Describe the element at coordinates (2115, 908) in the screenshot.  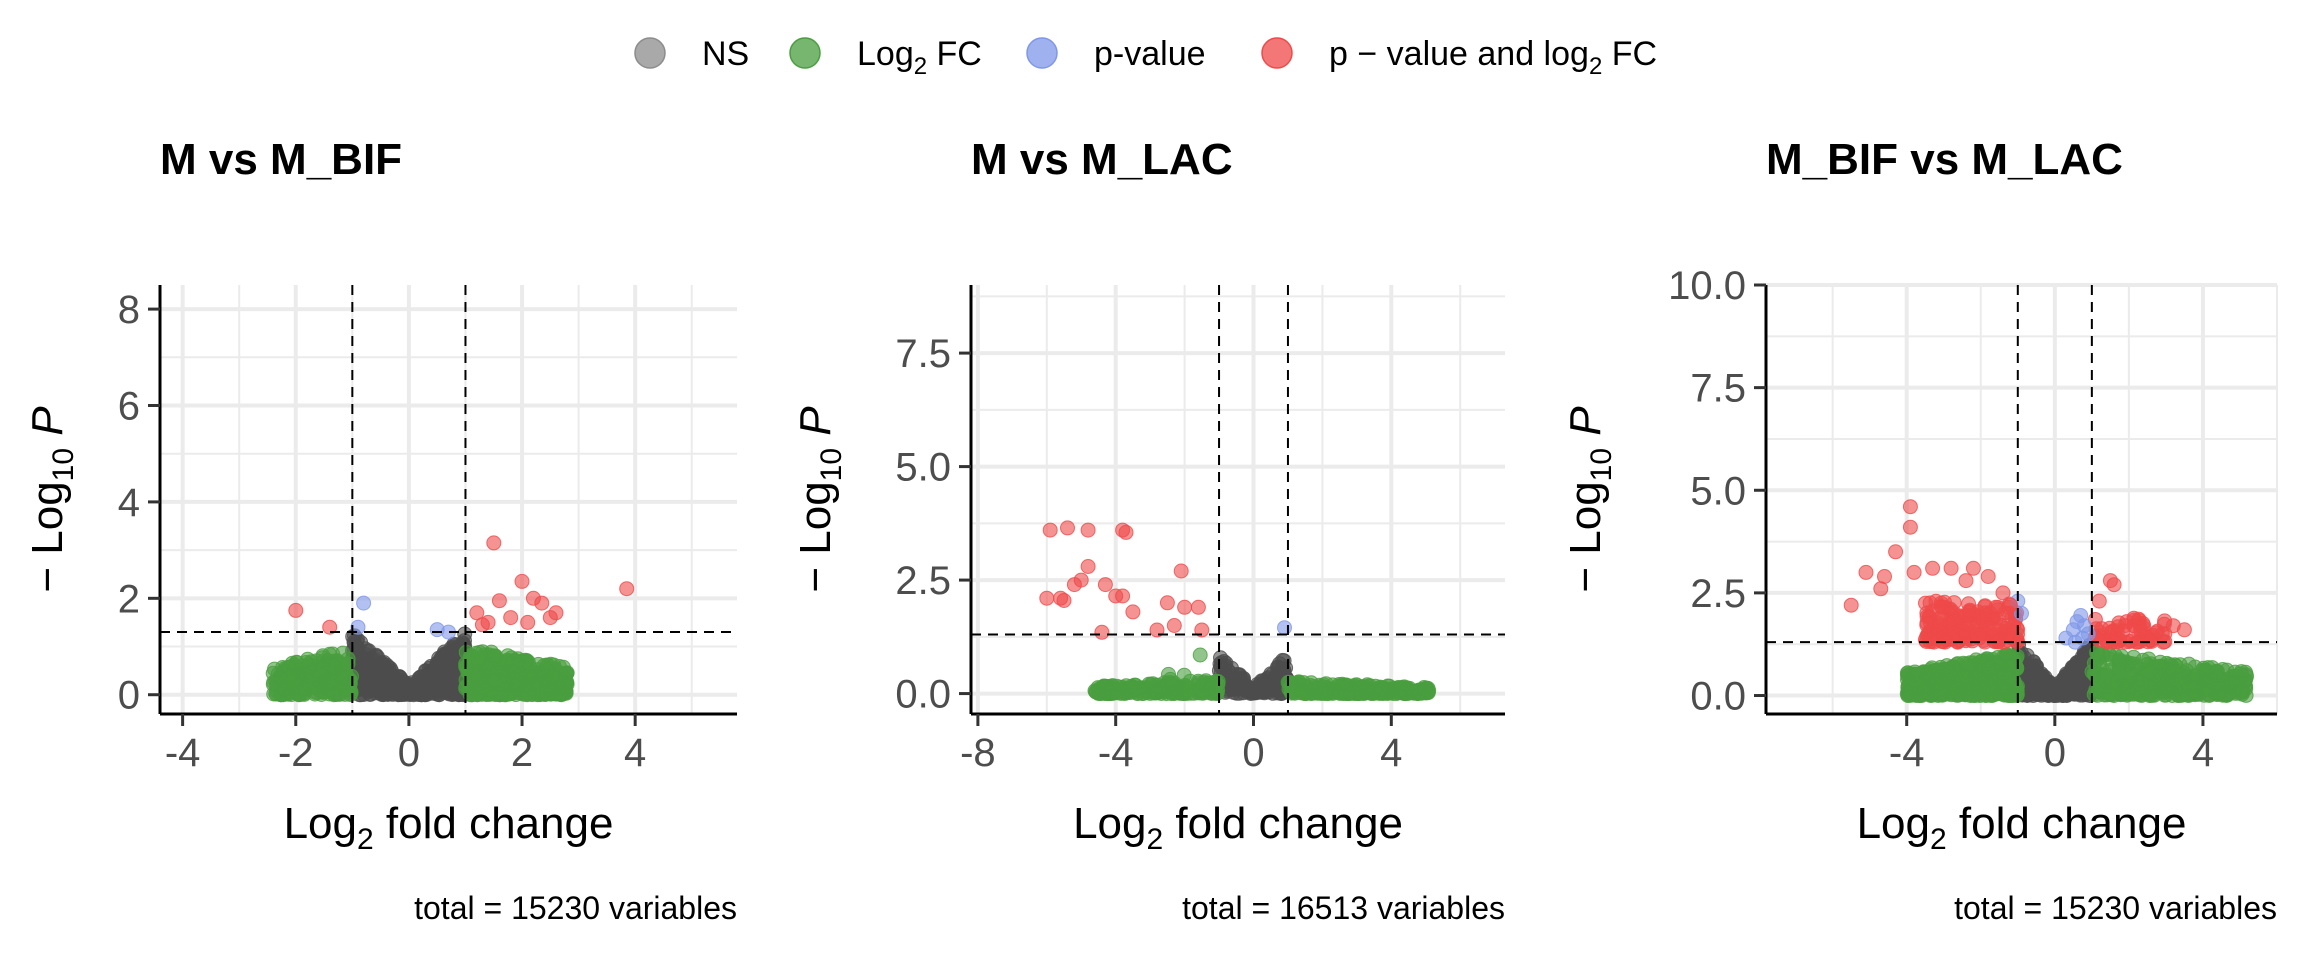
I see `panel-caption: total = 15230 variables` at that location.